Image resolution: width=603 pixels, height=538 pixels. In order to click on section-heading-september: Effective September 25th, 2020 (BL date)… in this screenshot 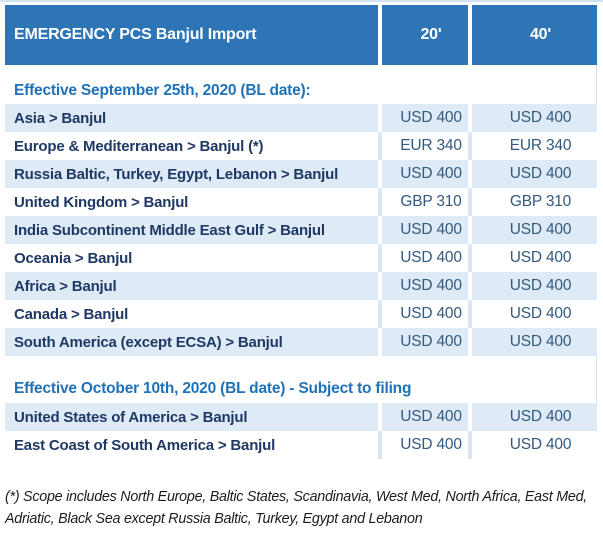, I will do `click(300, 91)`.